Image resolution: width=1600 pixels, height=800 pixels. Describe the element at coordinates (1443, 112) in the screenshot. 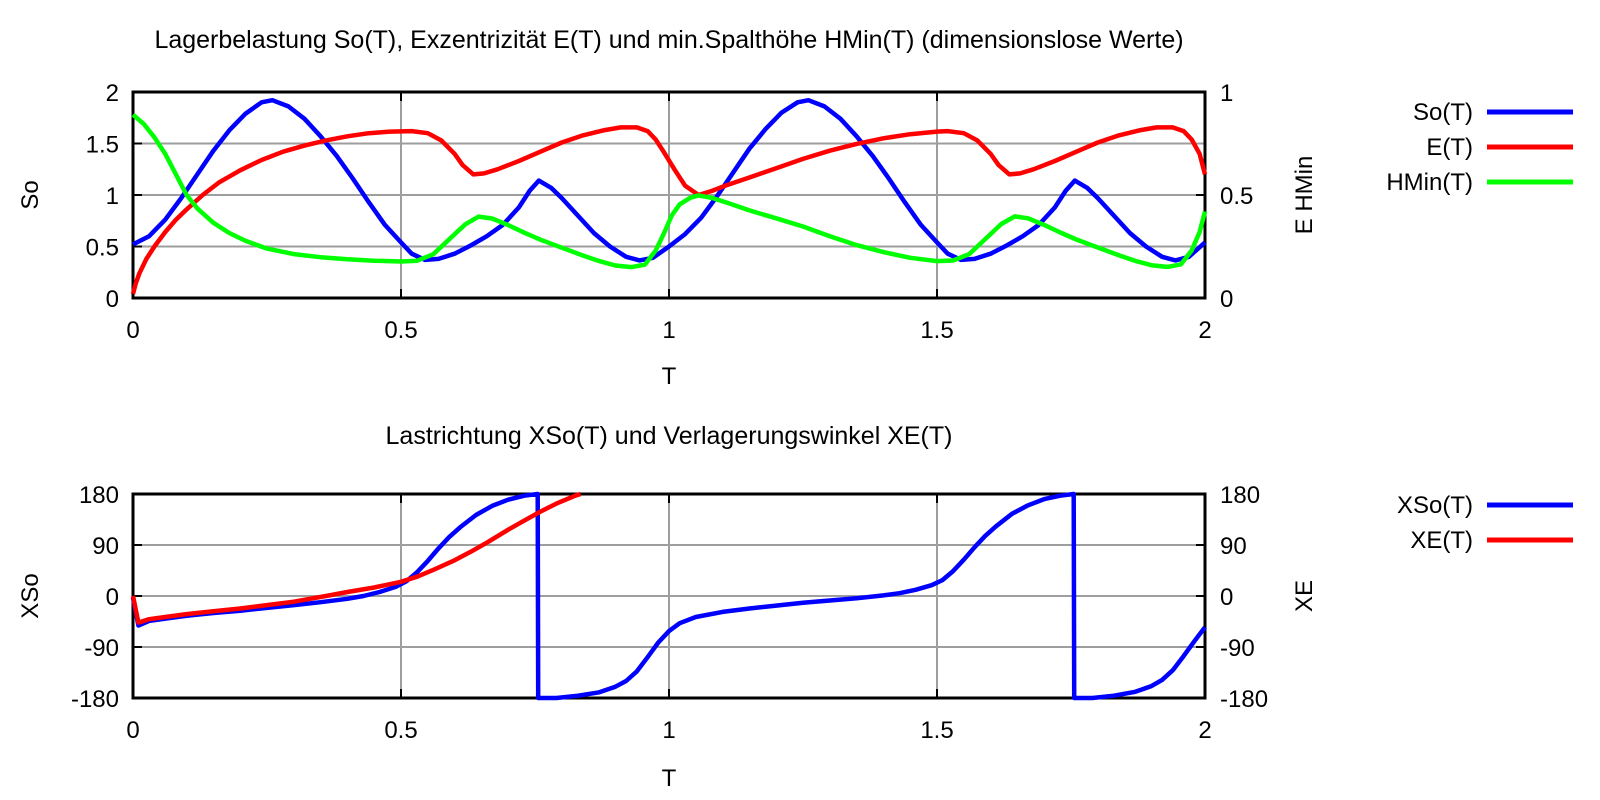

I see `legend-label-so: So(T)` at that location.